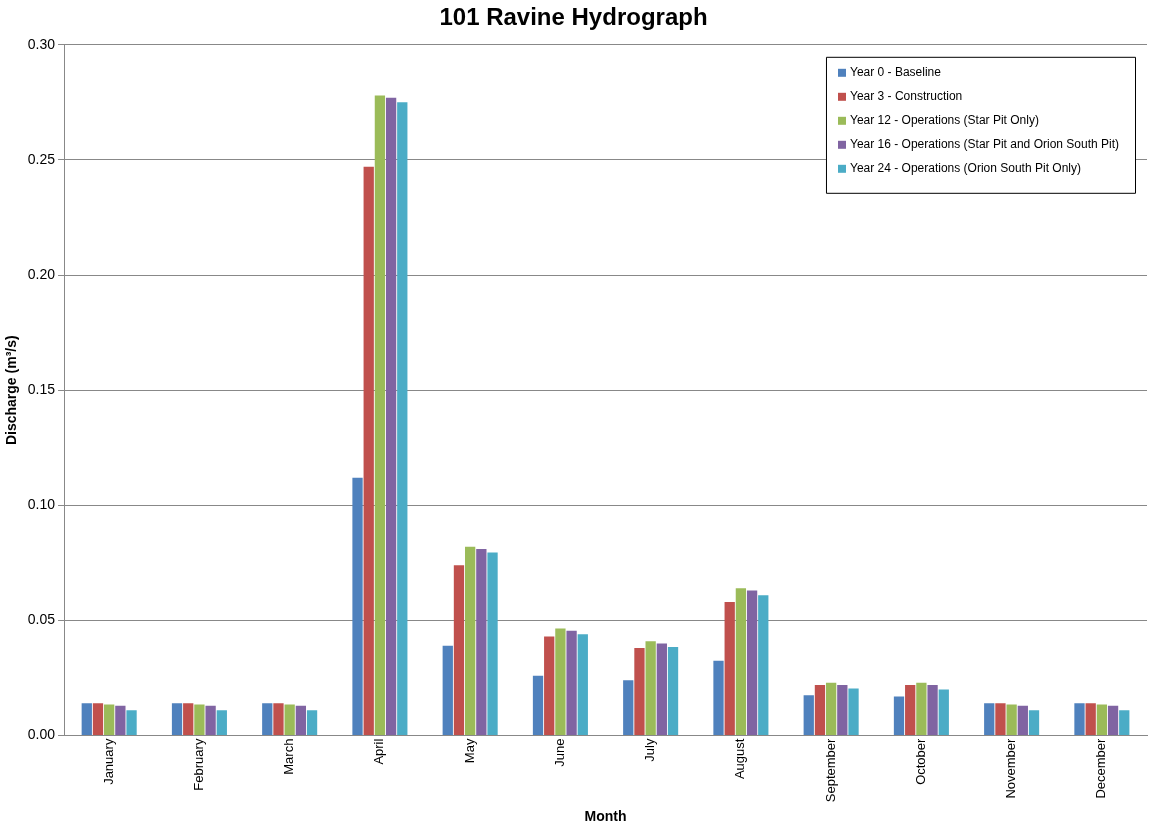  I want to click on y-tick-label: 0.05, so click(41, 619).